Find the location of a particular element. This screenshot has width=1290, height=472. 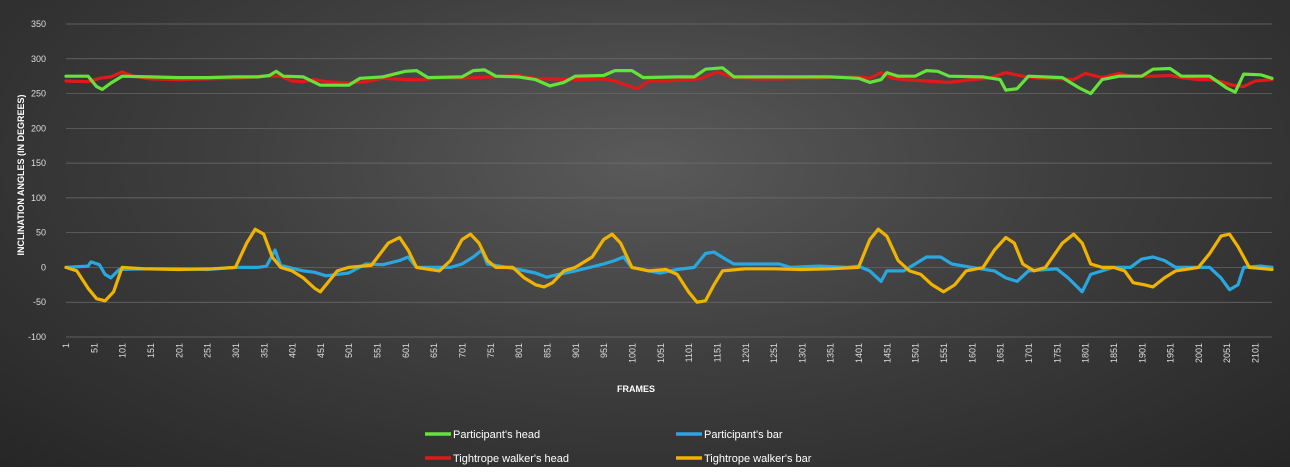

x-tick-label: 401 is located at coordinates (293, 350).